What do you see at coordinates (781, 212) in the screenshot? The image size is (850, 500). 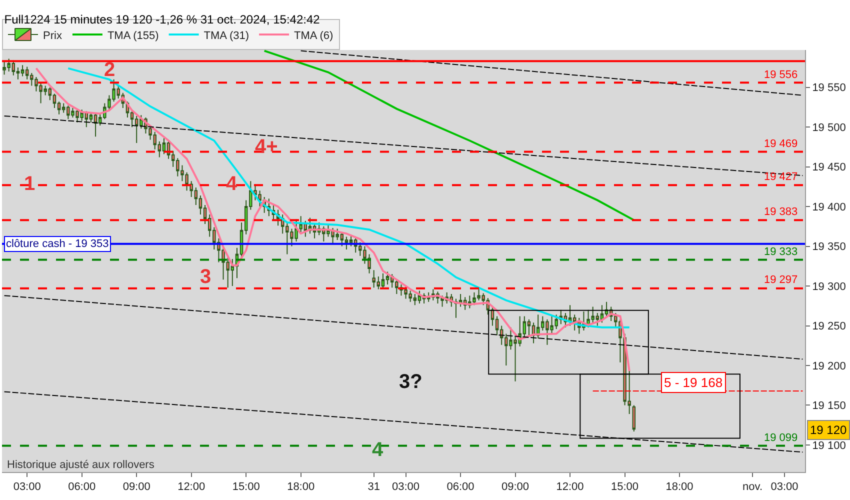 I see `ref-line-label: 19 383` at bounding box center [781, 212].